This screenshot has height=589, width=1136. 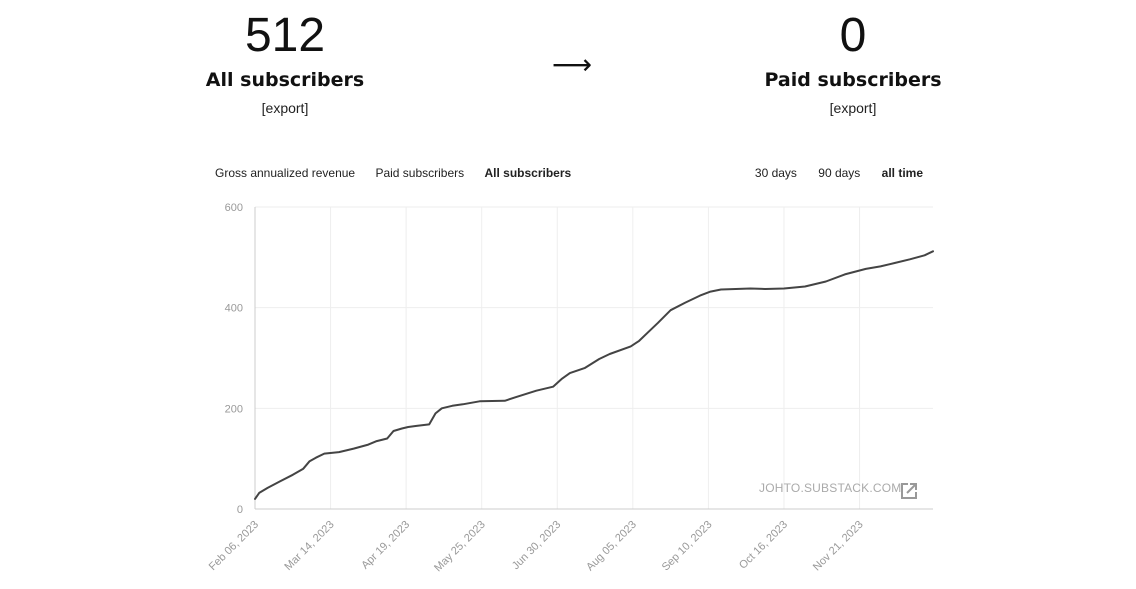 What do you see at coordinates (853, 108) in the screenshot?
I see `paid-subscribers-export-link: [export]` at bounding box center [853, 108].